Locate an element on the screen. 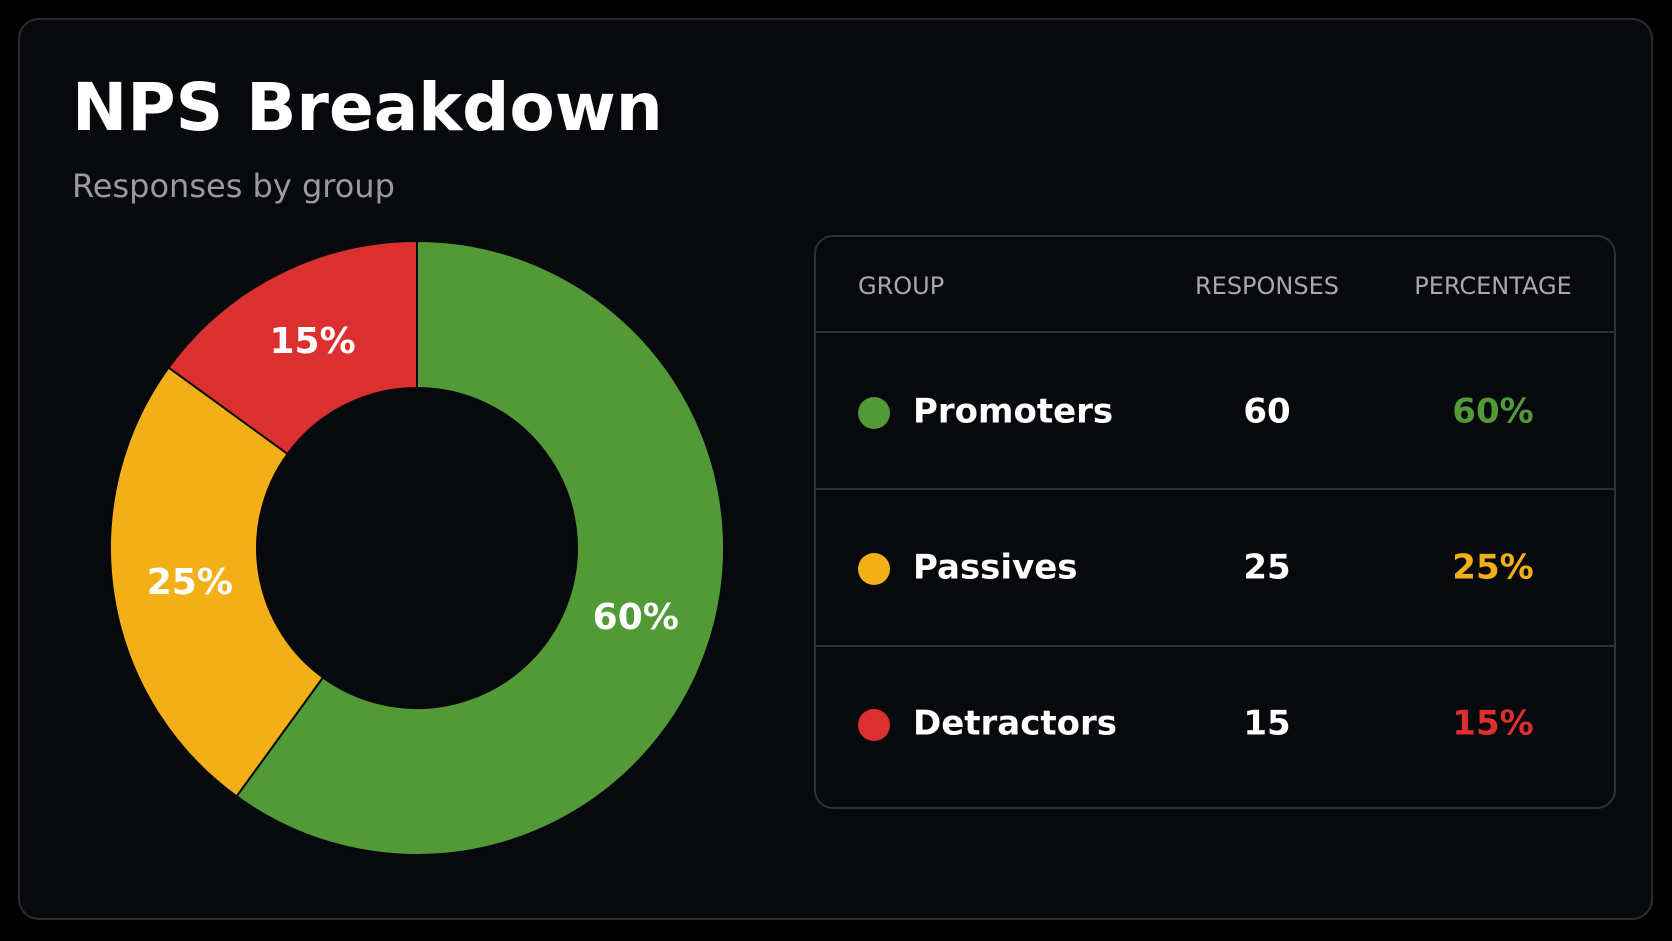 The width and height of the screenshot is (1672, 941). responses: 25 is located at coordinates (1266, 568).